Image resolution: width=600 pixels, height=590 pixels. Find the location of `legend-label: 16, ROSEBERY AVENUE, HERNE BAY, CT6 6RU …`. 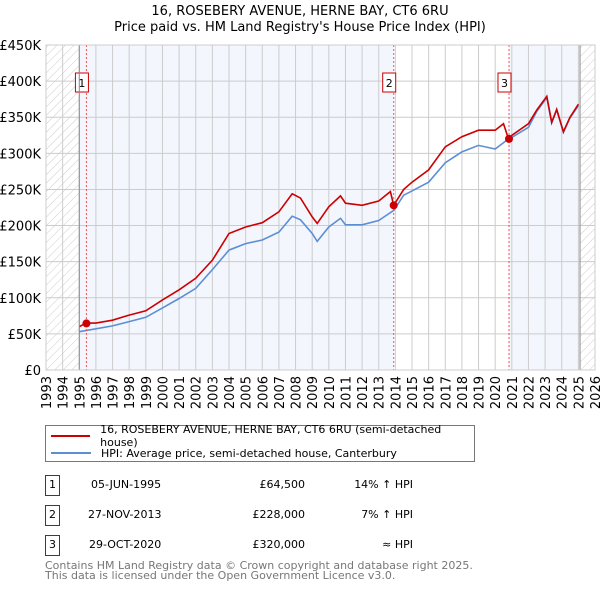

legend-label: 16, ROSEBERY AVENUE, HERNE BAY, CT6 6RU … is located at coordinates (271, 436).